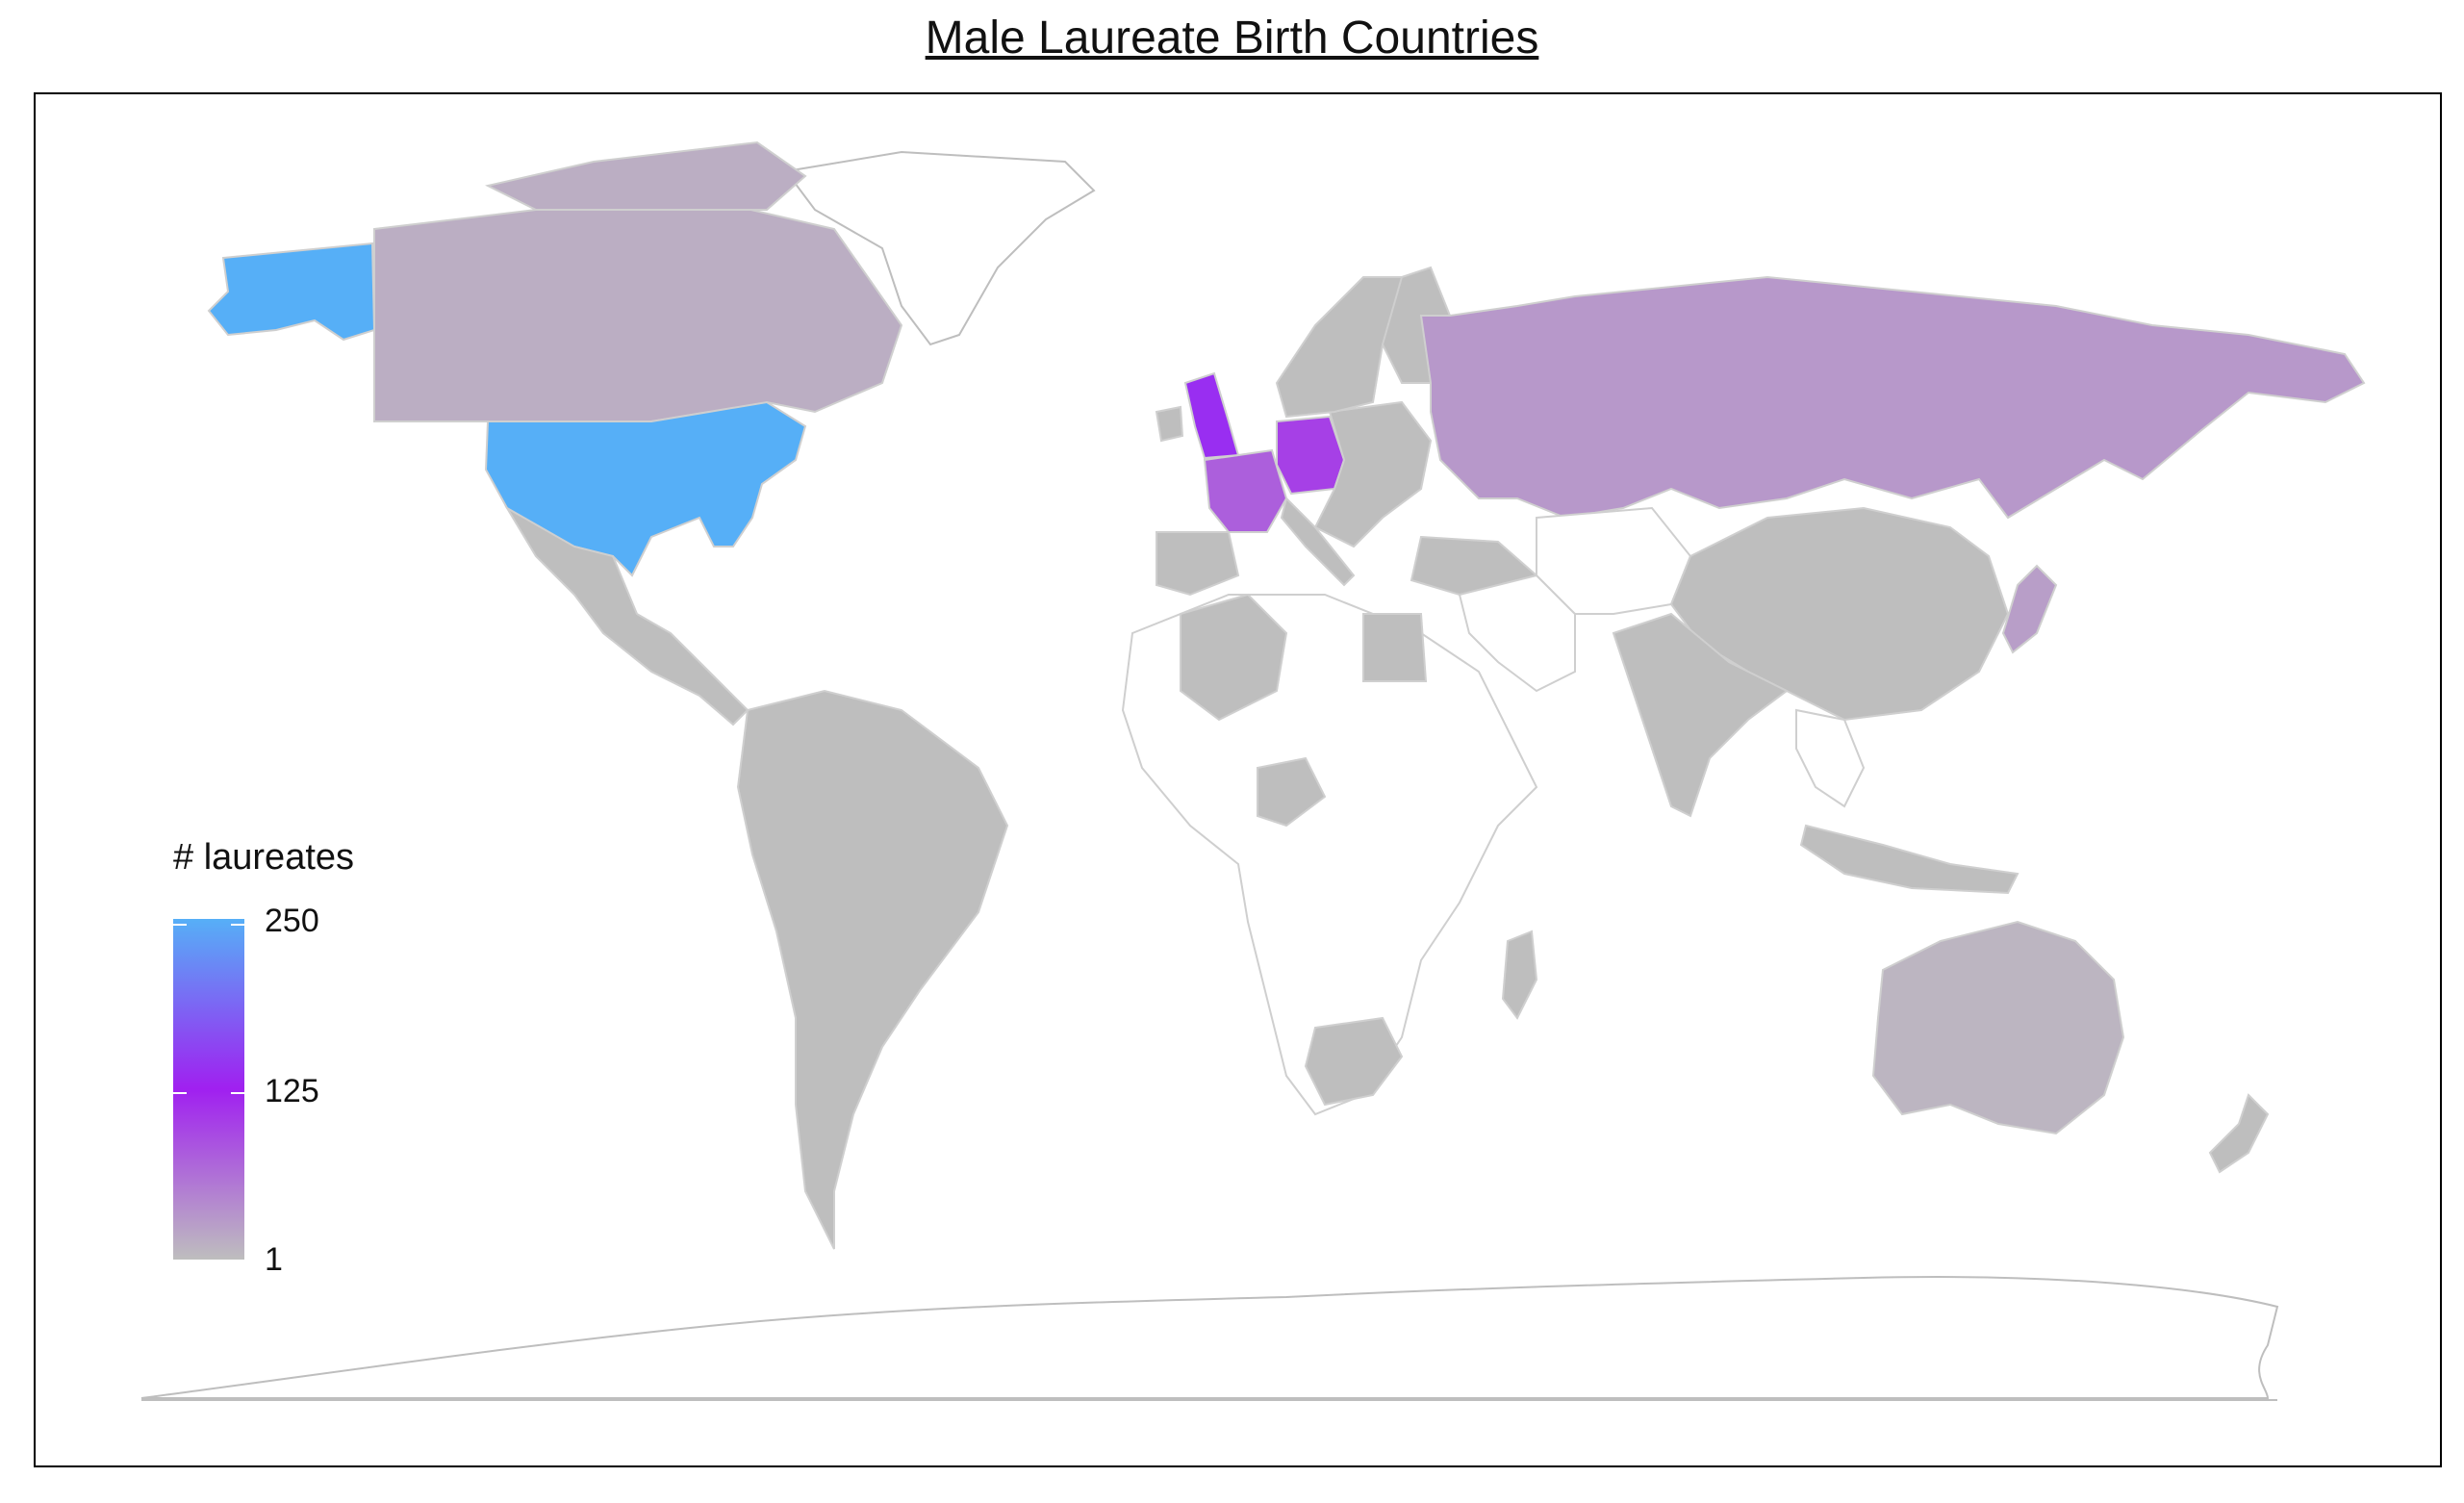  Describe the element at coordinates (1329, 855) in the screenshot. I see `africa` at that location.